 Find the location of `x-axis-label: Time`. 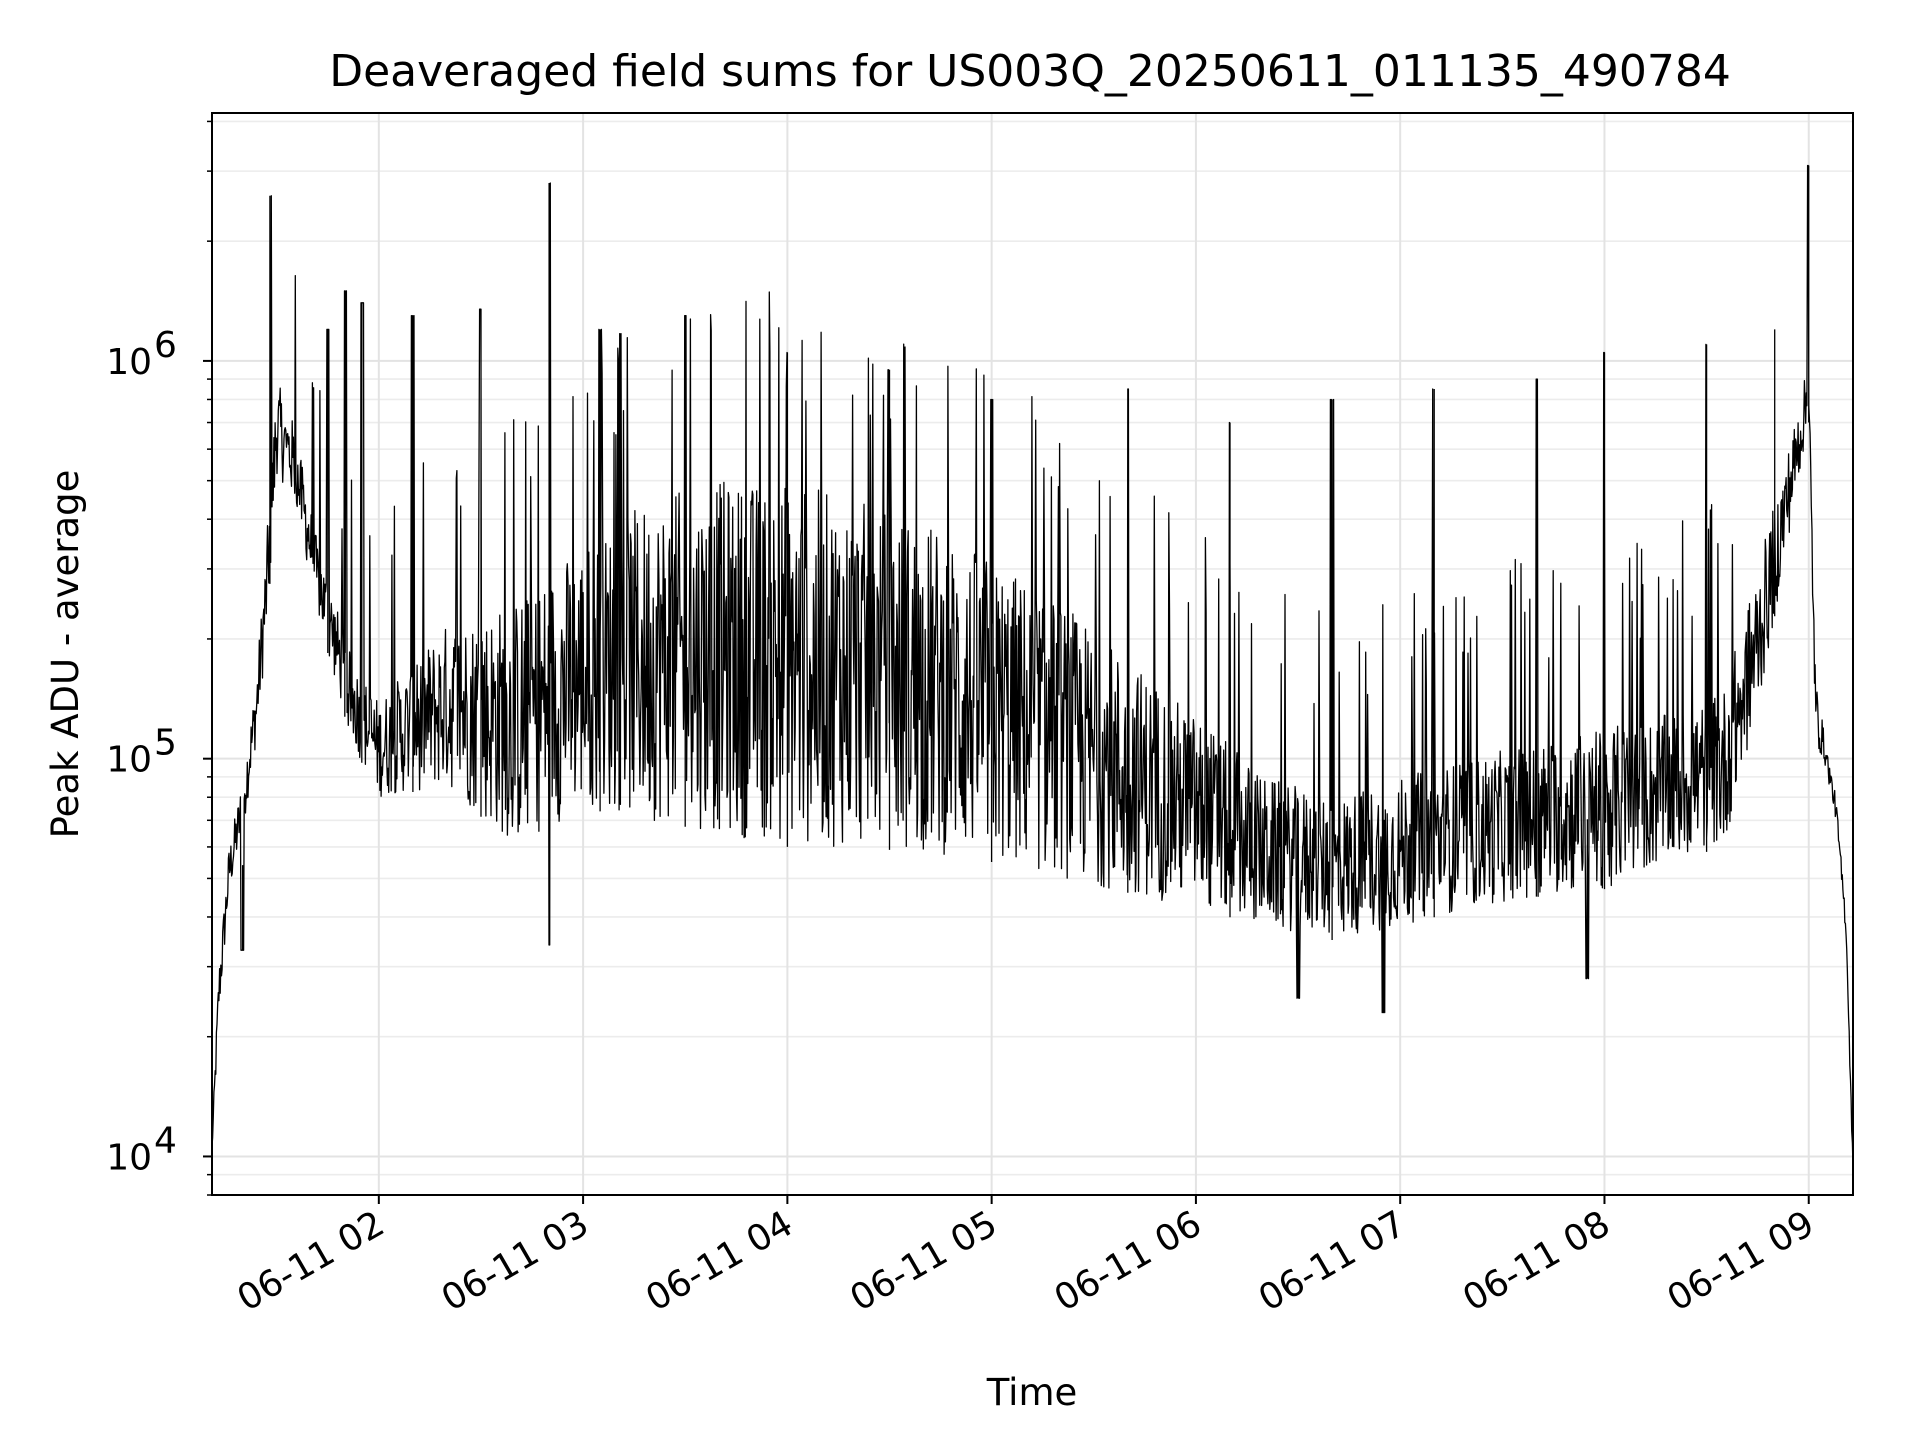

x-axis-label: Time is located at coordinates (1032, 1392).